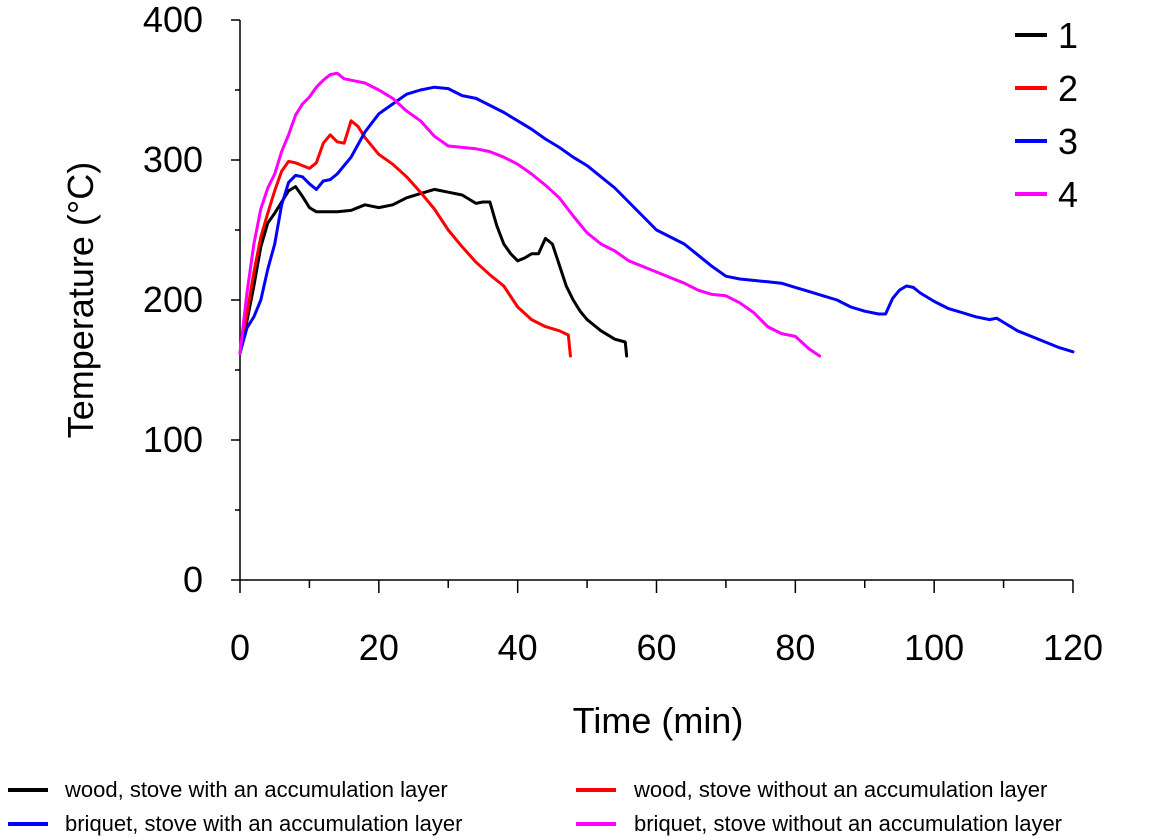  I want to click on x-tick-label: 120, so click(1073, 647).